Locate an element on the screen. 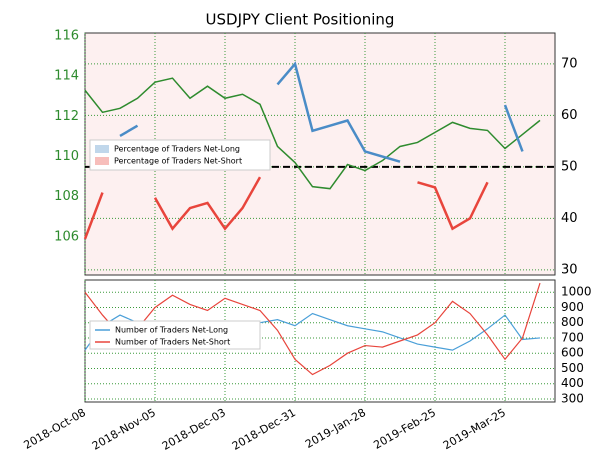 The height and width of the screenshot is (469, 599). y-tick-label: 300 is located at coordinates (572, 398).